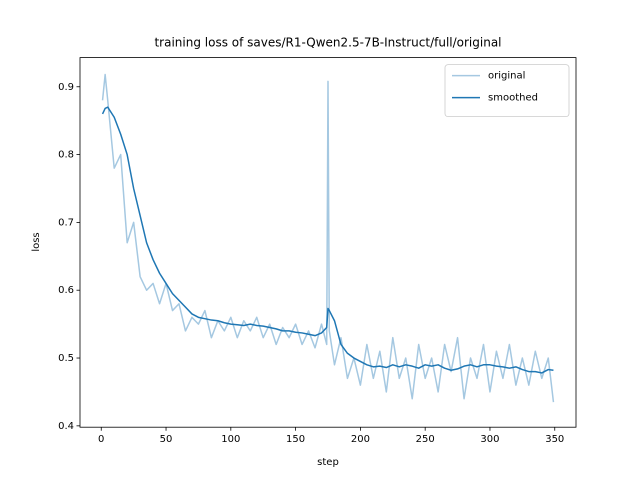 The width and height of the screenshot is (640, 480). I want to click on y-tick-label: 0.6, so click(66, 290).